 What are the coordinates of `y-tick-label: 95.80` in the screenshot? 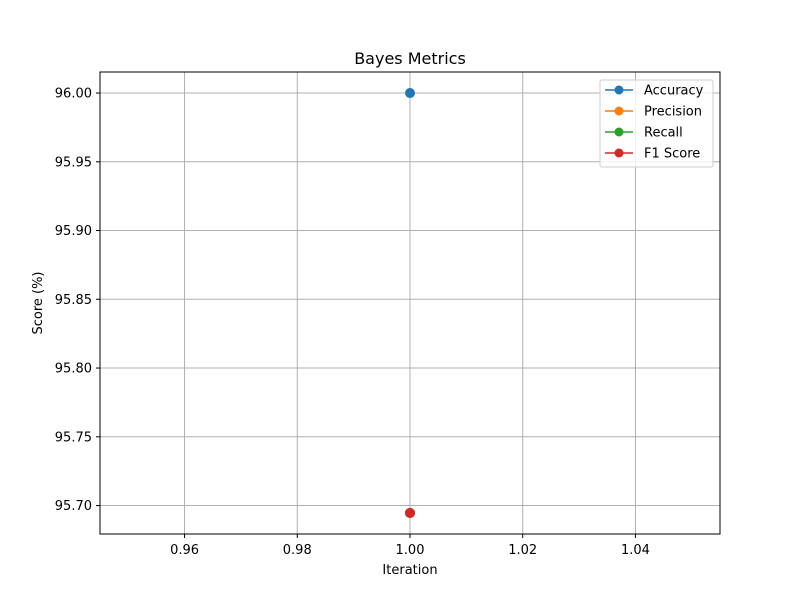 It's located at (73, 369).